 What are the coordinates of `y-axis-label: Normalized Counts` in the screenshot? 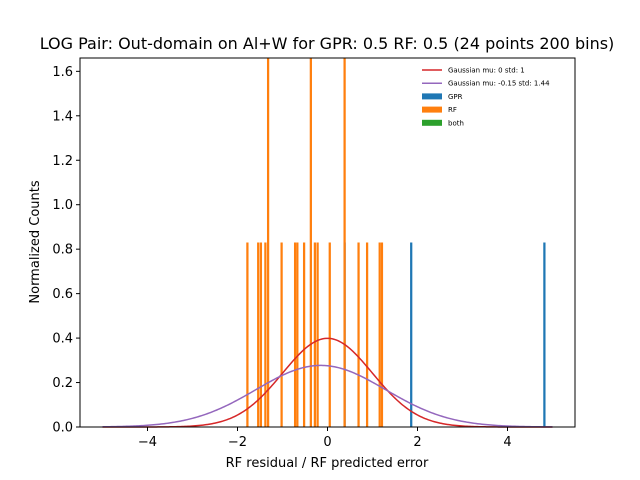 It's located at (35, 241).